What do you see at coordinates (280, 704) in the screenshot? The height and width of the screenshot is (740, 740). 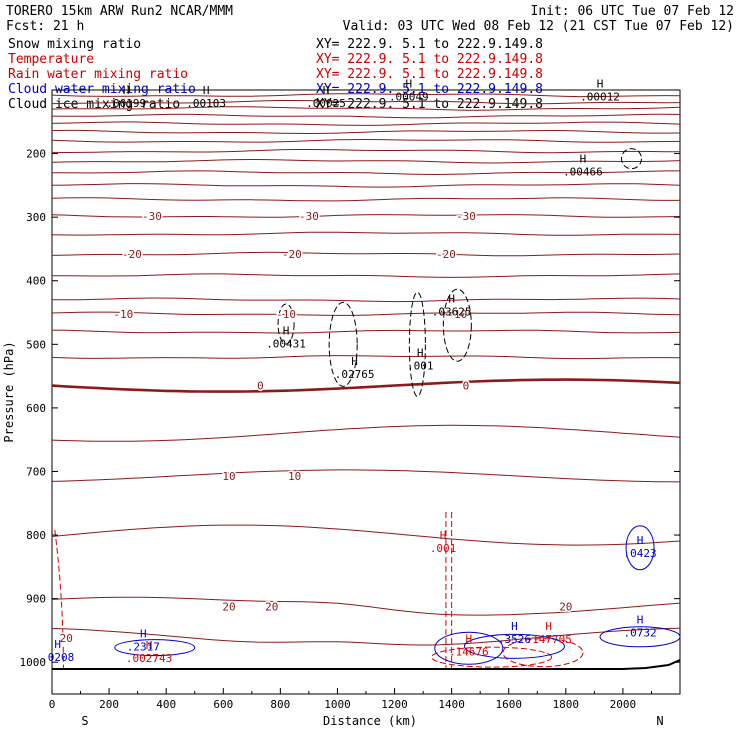 I see `x-tick-label: 800` at bounding box center [280, 704].